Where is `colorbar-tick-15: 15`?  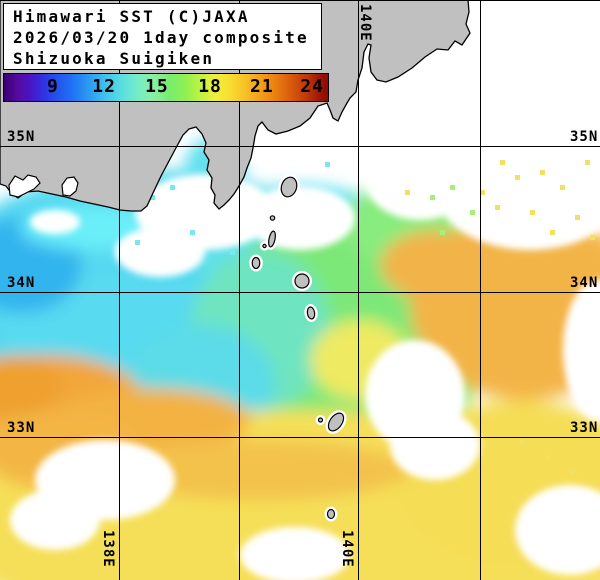
colorbar-tick-15: 15 is located at coordinates (157, 86).